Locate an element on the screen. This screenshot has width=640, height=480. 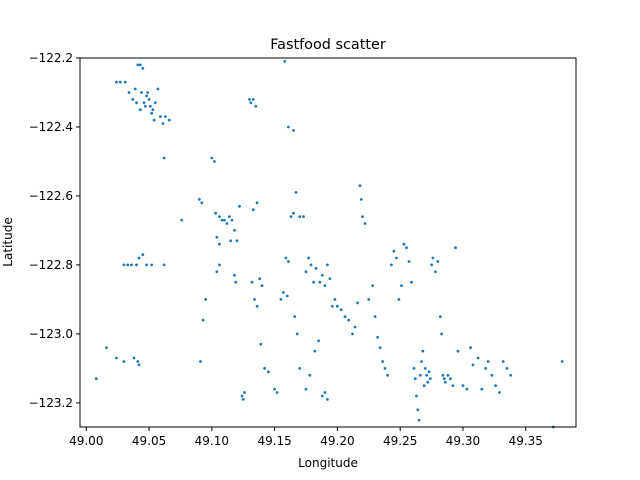
x-tick-label: 49.30 is located at coordinates (463, 441).